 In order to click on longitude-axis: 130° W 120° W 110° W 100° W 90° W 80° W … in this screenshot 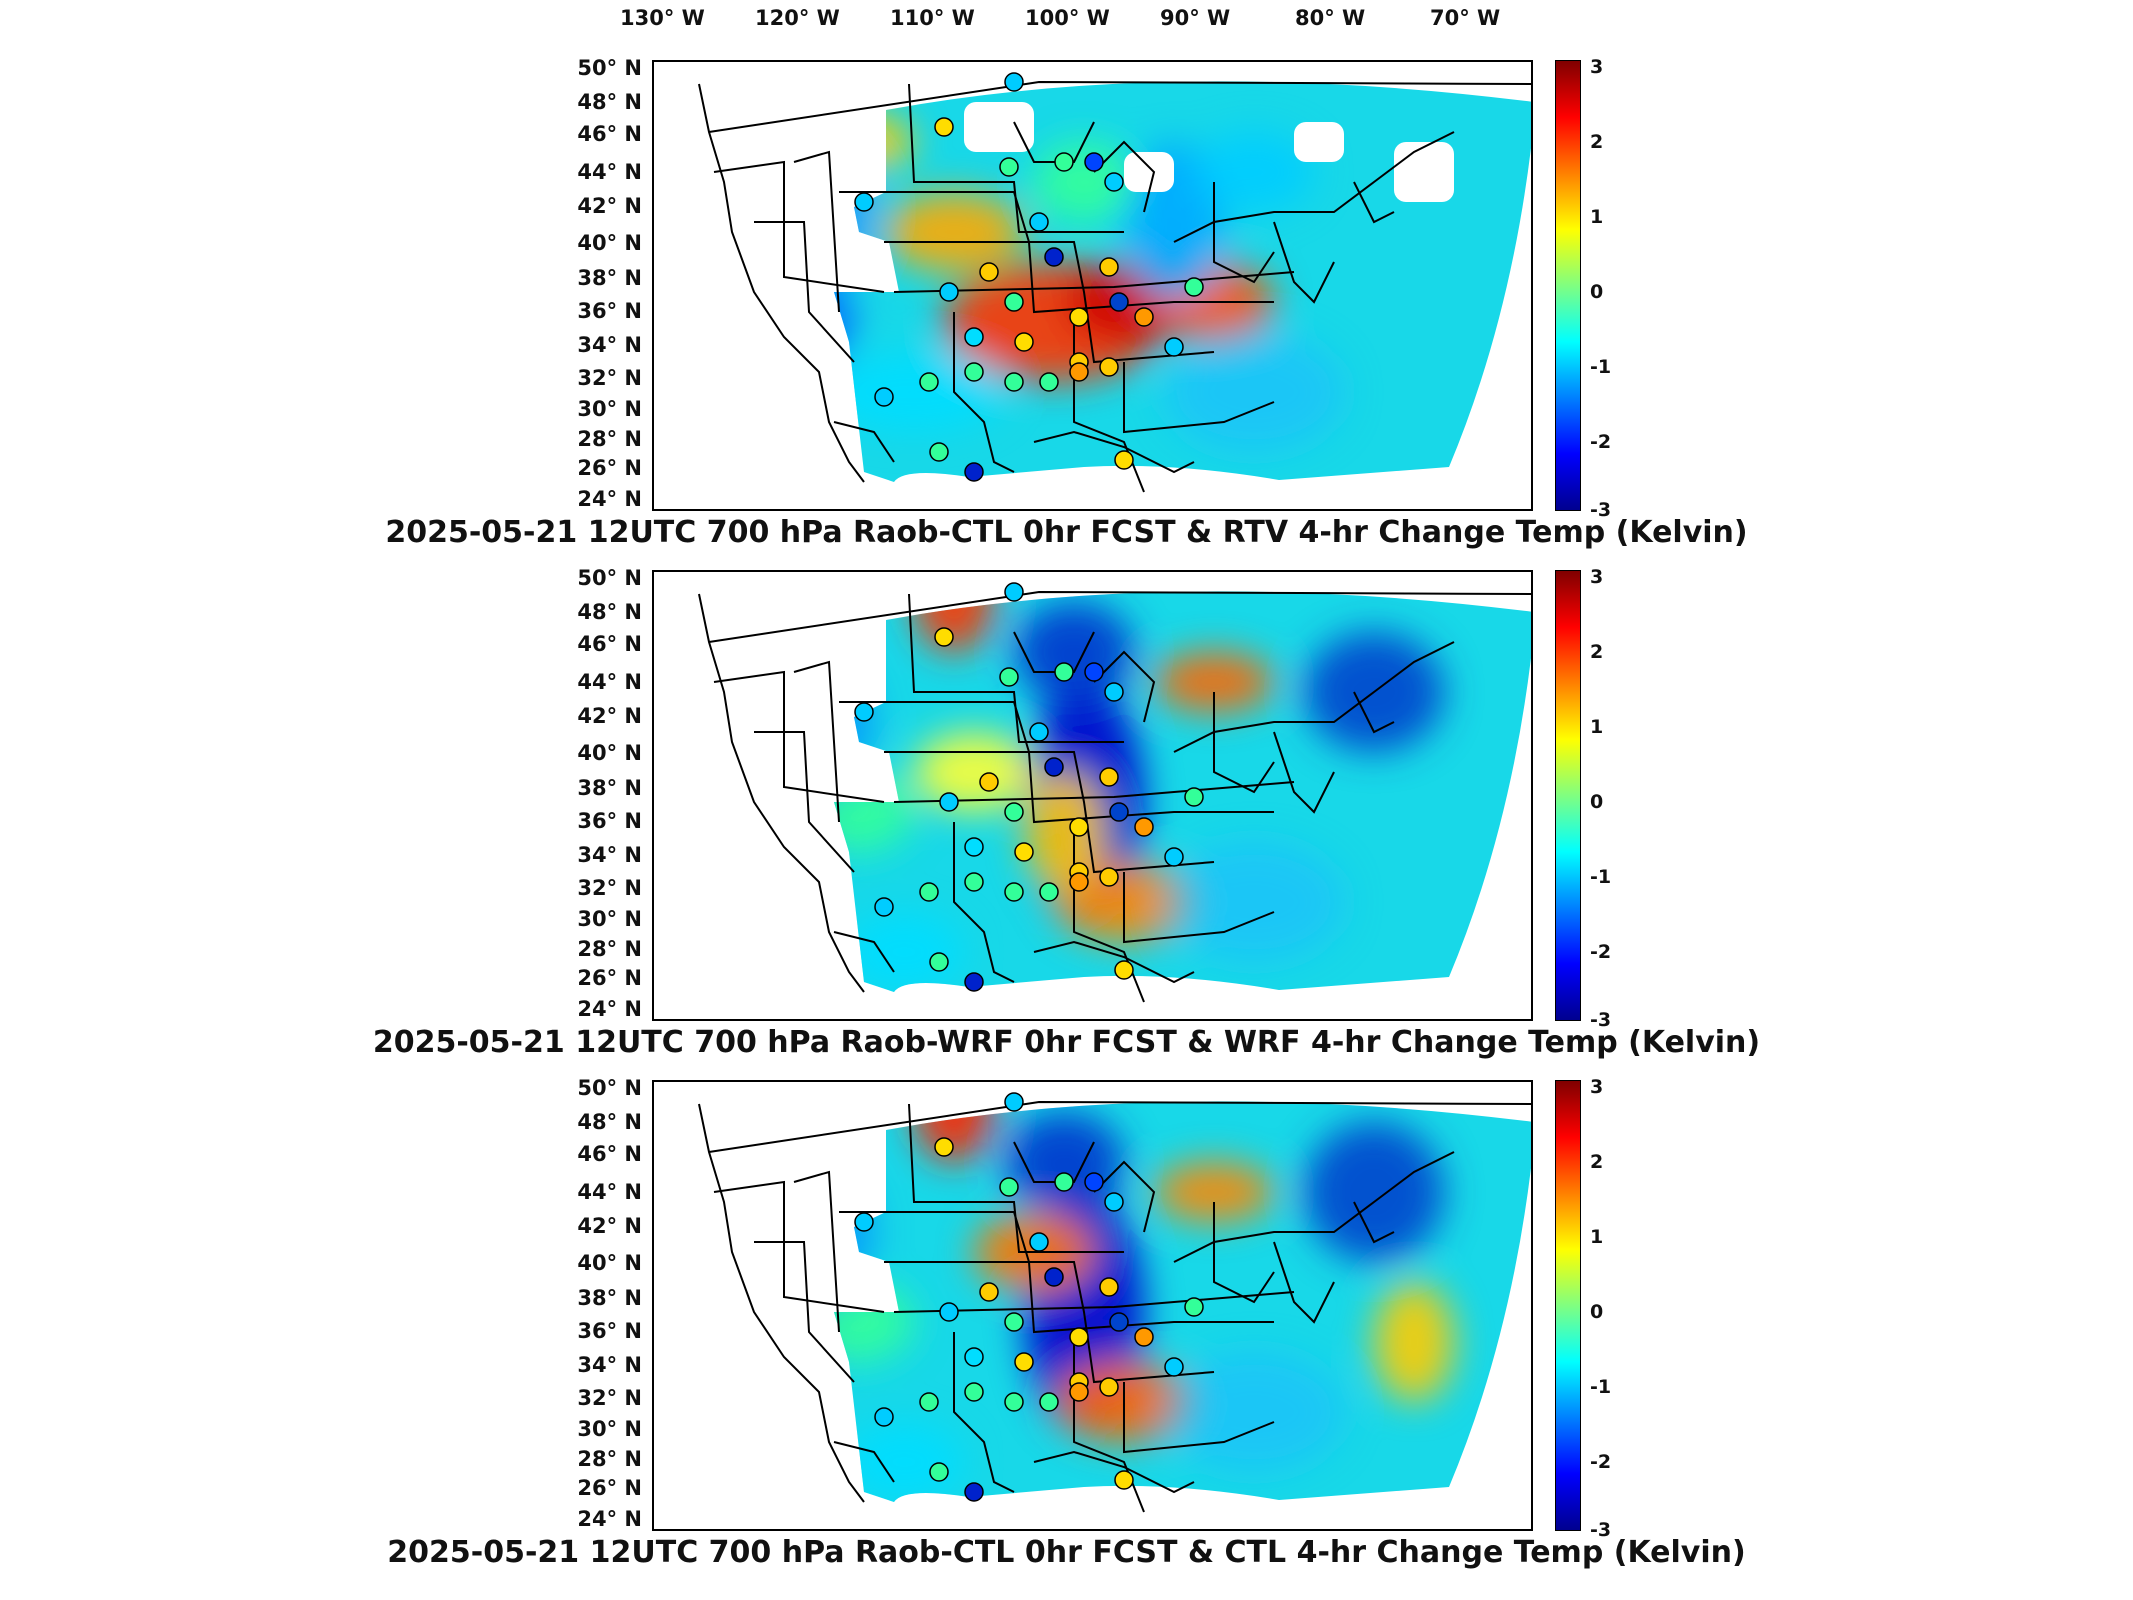, I will do `click(1066, 20)`.